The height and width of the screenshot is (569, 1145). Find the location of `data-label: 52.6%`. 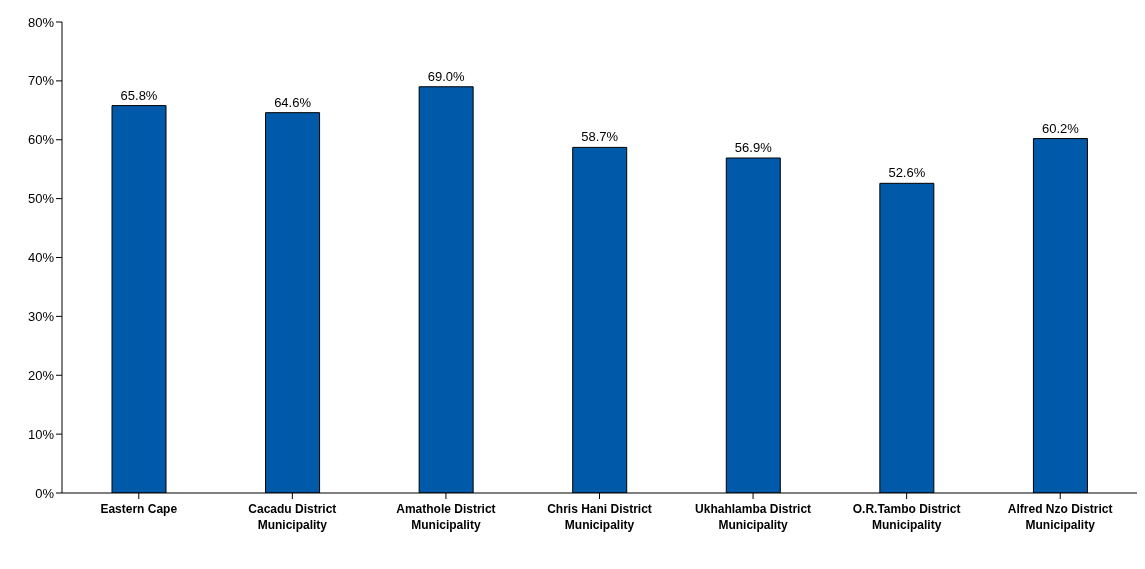

data-label: 52.6% is located at coordinates (907, 173).